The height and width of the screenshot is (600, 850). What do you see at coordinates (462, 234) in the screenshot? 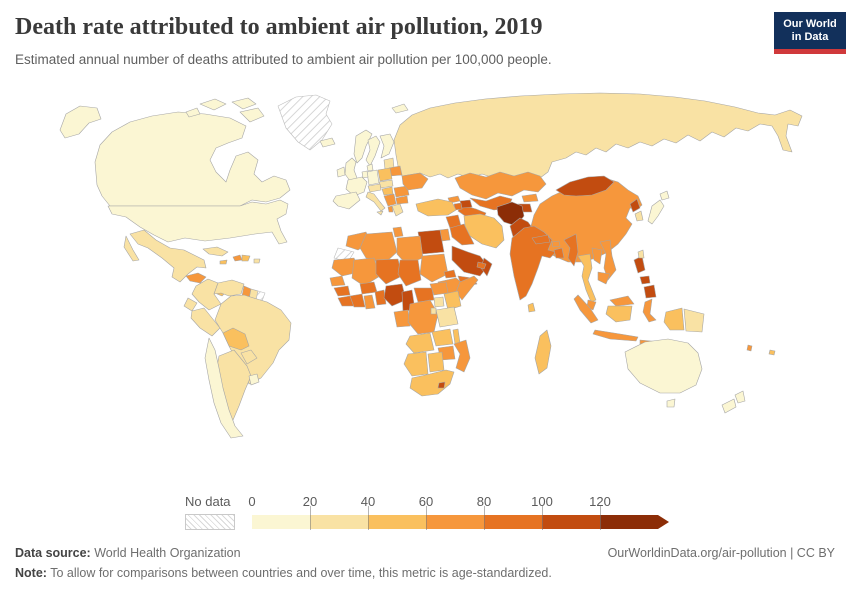
I see `country-iraq` at bounding box center [462, 234].